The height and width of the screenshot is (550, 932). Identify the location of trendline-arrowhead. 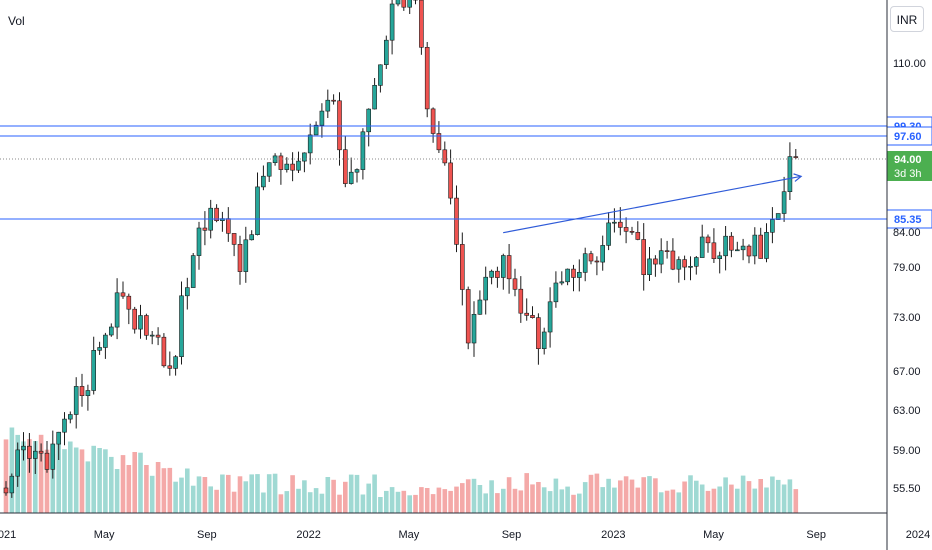
(798, 177).